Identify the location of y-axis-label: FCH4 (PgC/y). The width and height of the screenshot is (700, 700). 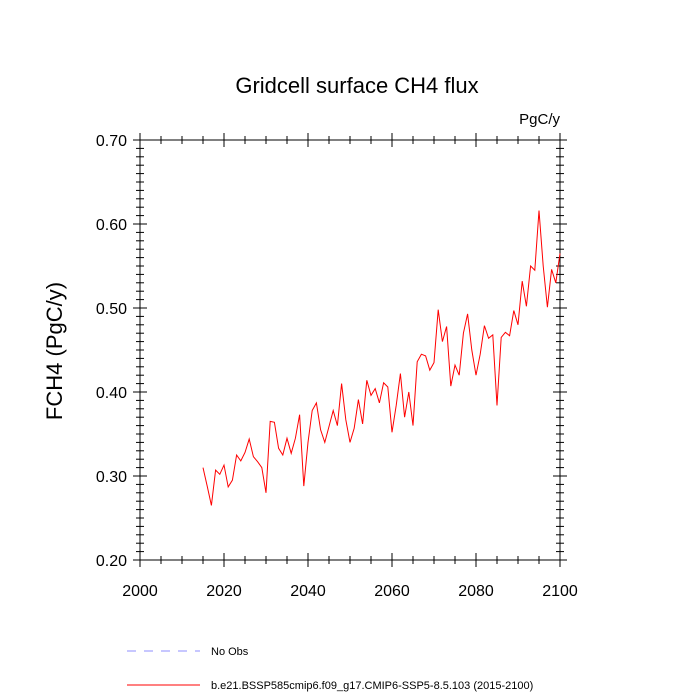
(54, 351).